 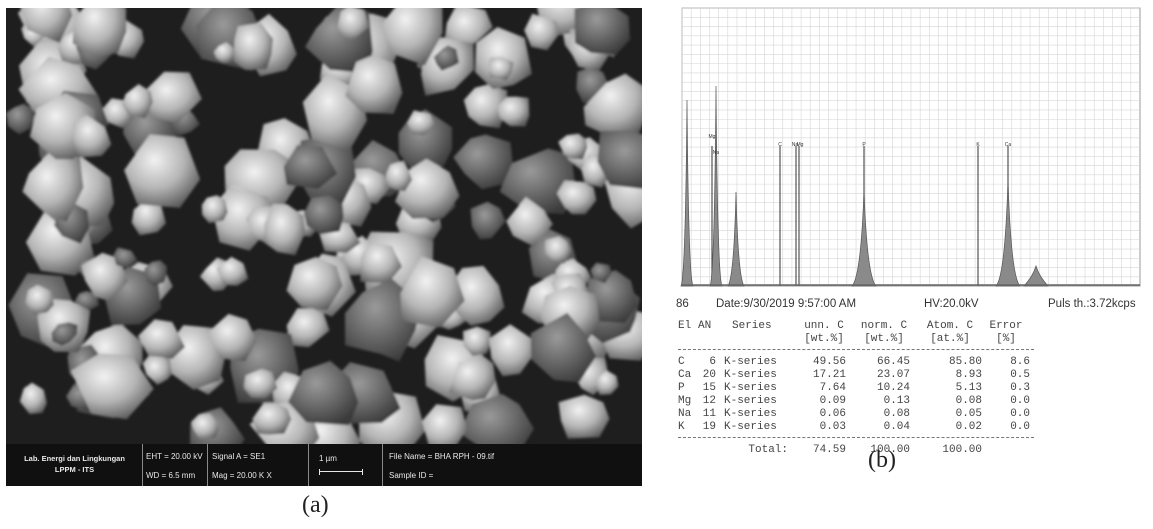 I want to click on table-header-cell: unn. C, so click(x=824, y=326).